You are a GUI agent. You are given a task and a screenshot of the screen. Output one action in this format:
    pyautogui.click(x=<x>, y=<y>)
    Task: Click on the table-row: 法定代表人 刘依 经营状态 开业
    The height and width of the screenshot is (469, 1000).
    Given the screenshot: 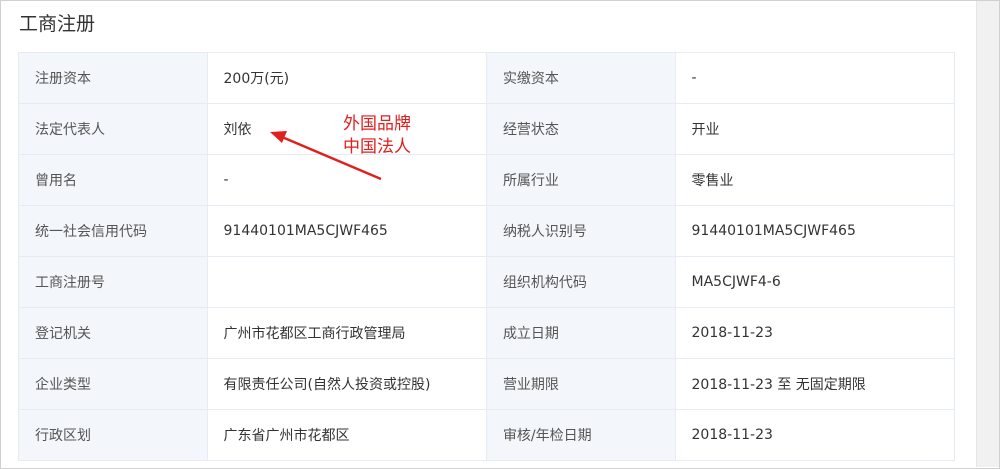 What is the action you would take?
    pyautogui.click(x=487, y=129)
    